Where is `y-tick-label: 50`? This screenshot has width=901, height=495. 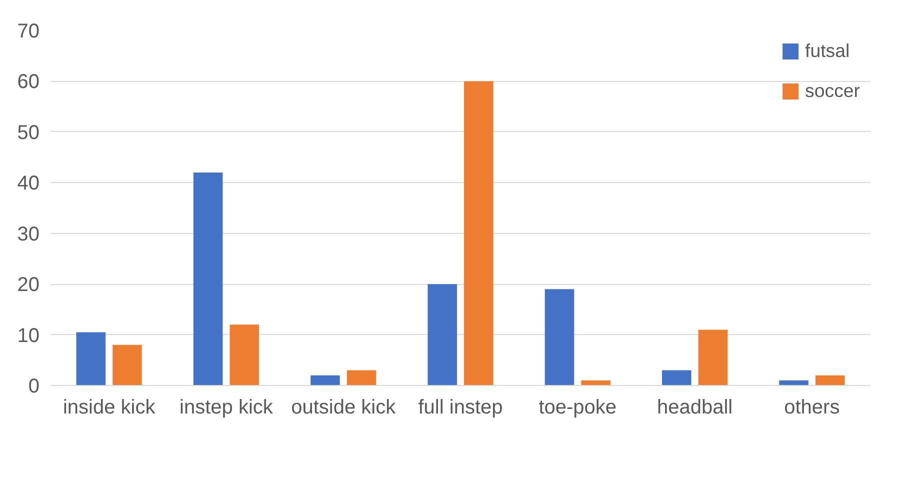 y-tick-label: 50 is located at coordinates (28, 133).